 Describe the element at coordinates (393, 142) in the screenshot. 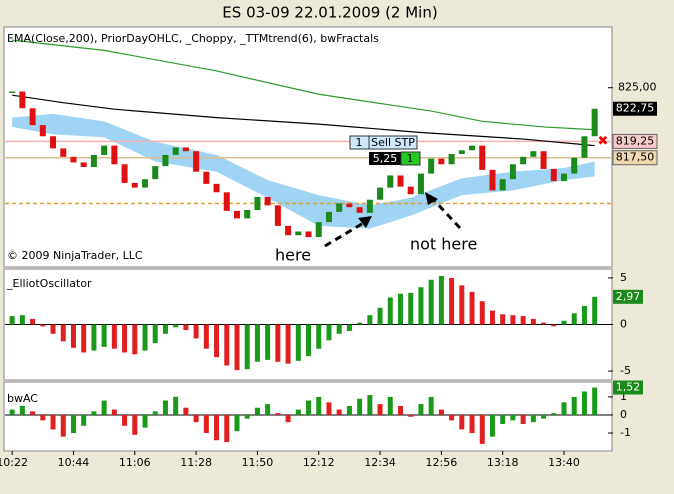

I see `order-type` at that location.